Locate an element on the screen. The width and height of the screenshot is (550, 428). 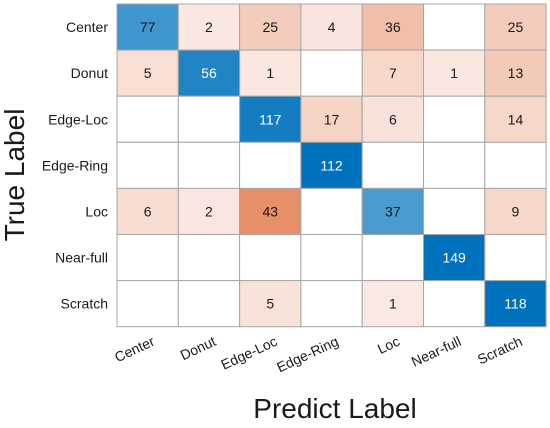
cell-edge-ring-edge-loc is located at coordinates (270, 165).